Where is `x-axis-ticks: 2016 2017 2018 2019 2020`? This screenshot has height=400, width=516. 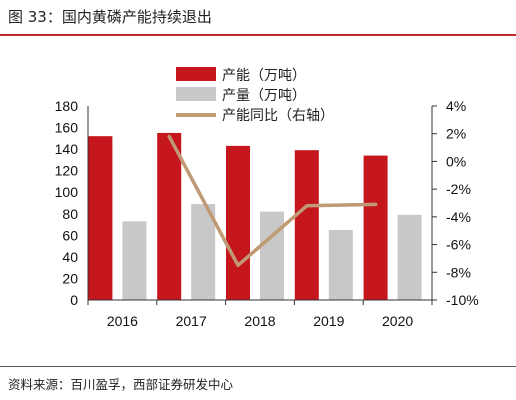 x-axis-ticks: 2016 2017 2018 2019 2020 is located at coordinates (260, 314).